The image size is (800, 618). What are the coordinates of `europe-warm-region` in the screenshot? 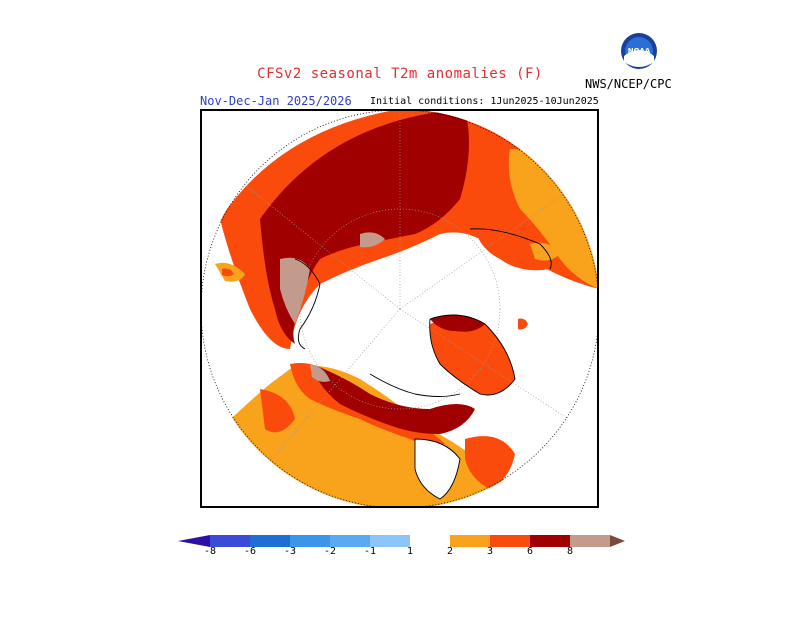 It's located at (514, 249).